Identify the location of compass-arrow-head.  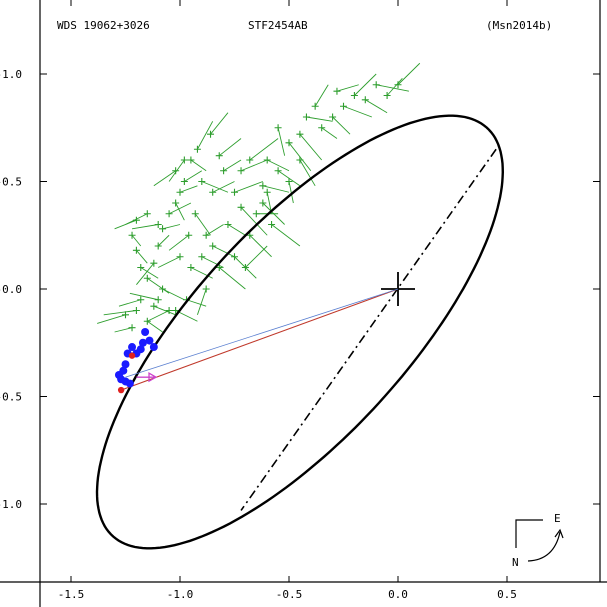
(559, 533).